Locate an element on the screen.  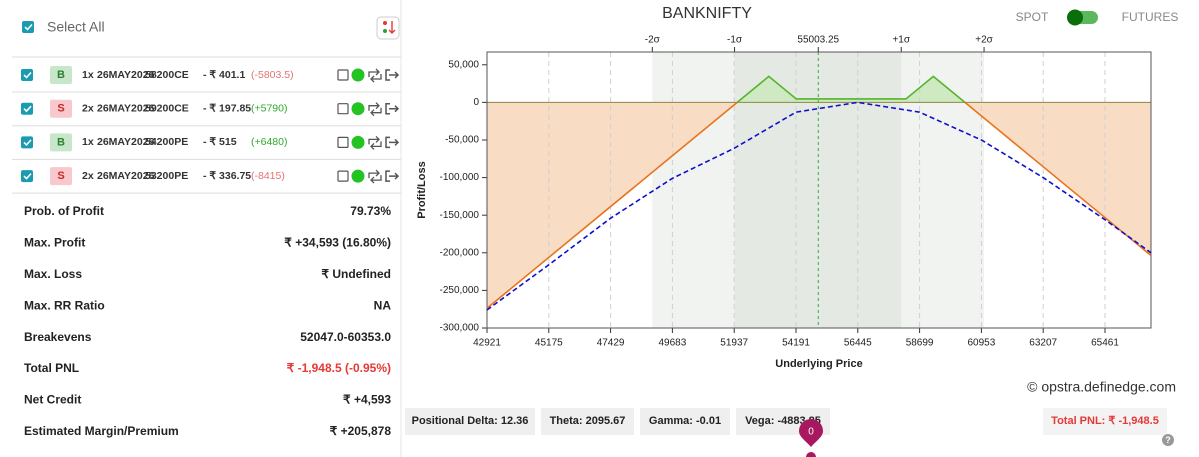
x2-tick-label: +1σ is located at coordinates (901, 40).